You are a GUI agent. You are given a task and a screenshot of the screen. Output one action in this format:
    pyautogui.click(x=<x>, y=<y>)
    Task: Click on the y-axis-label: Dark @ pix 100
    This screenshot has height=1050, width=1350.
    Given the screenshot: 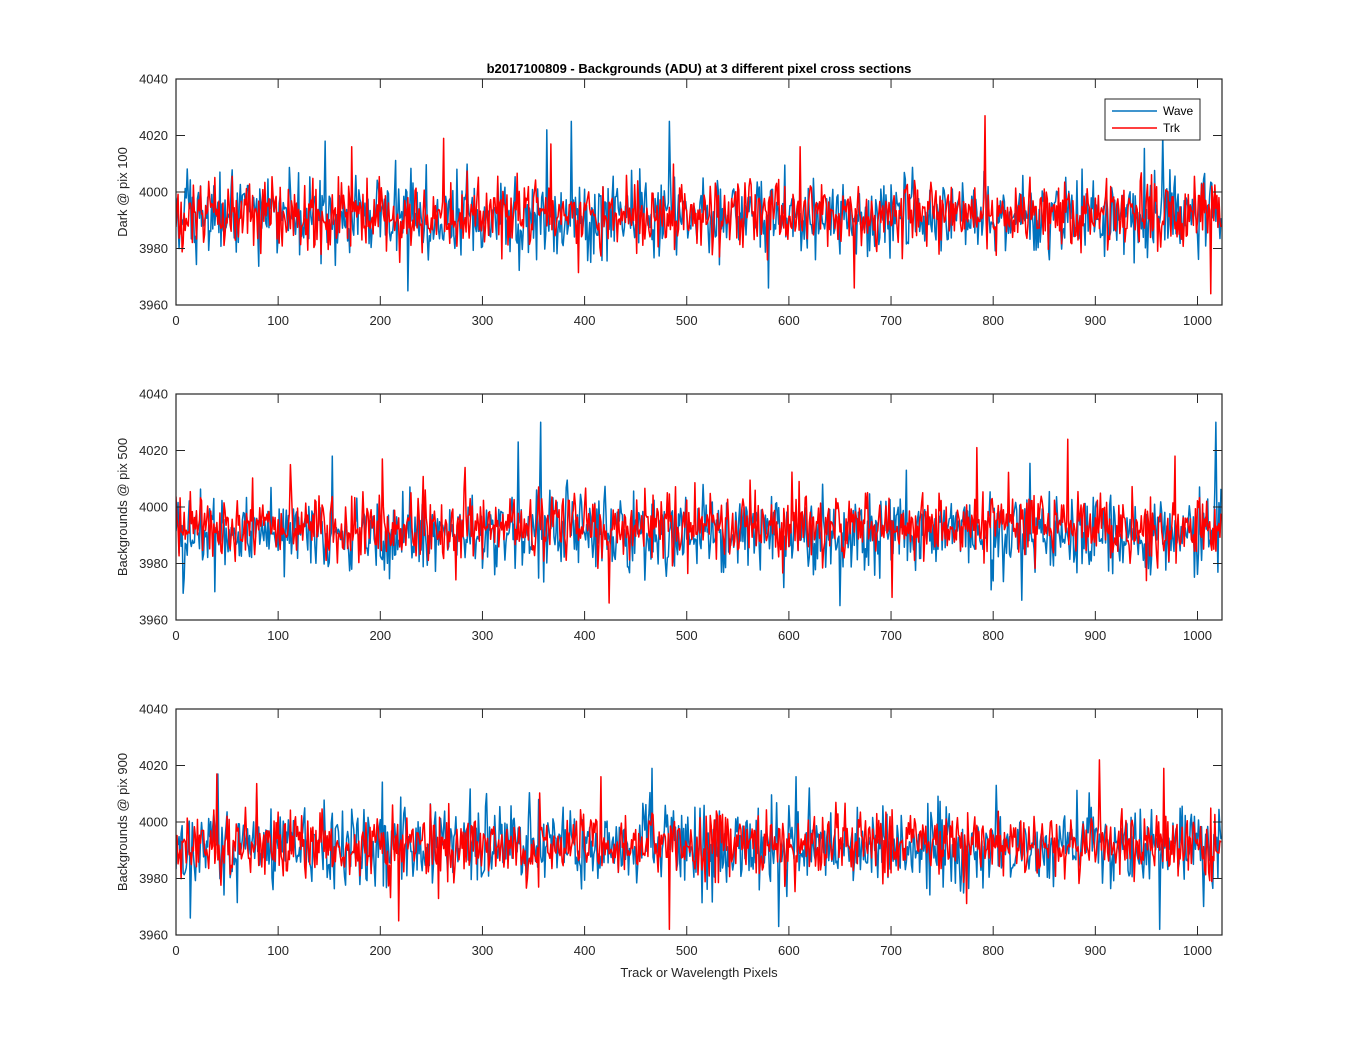 What is the action you would take?
    pyautogui.click(x=122, y=192)
    